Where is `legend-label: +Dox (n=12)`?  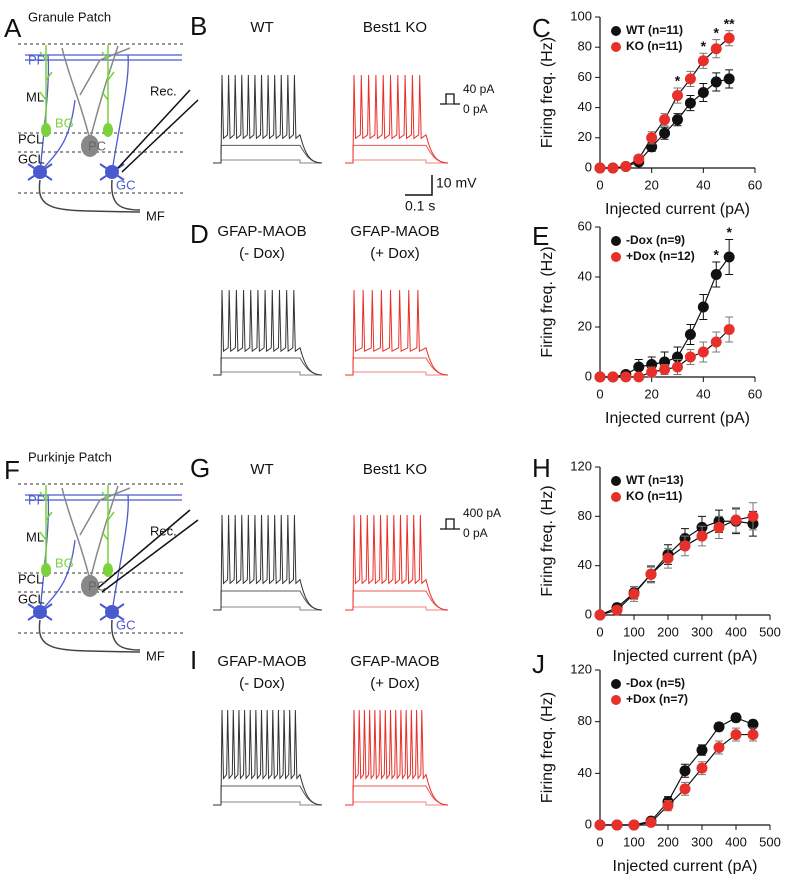 legend-label: +Dox (n=12) is located at coordinates (660, 256).